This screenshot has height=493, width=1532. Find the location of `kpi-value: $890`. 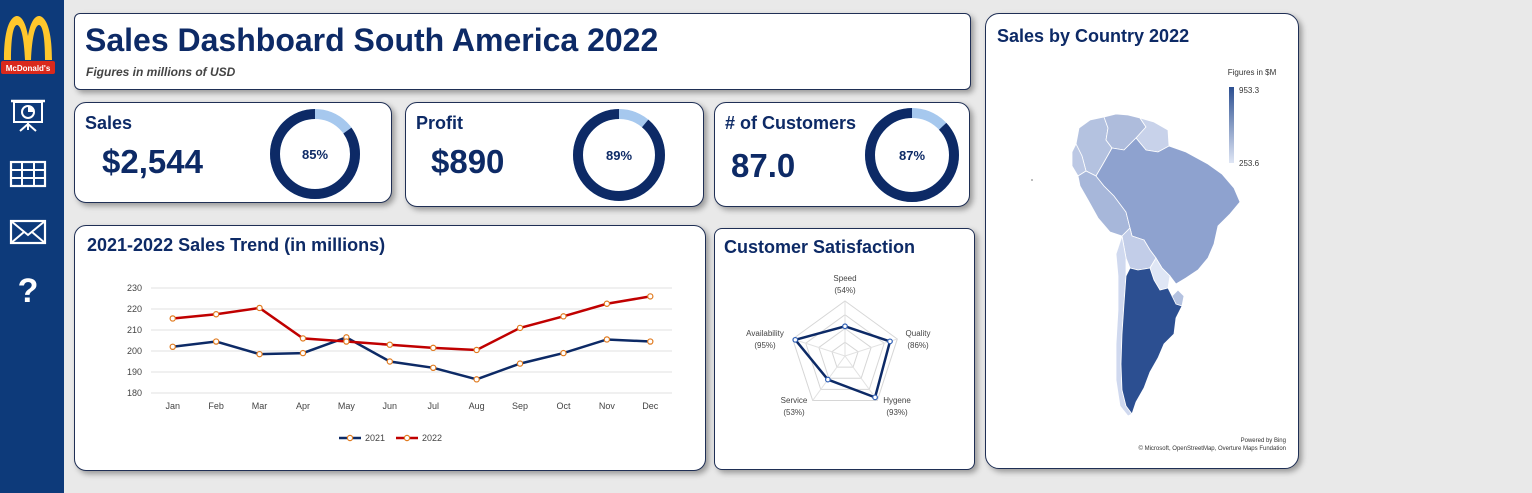

kpi-value: $890 is located at coordinates (468, 161).